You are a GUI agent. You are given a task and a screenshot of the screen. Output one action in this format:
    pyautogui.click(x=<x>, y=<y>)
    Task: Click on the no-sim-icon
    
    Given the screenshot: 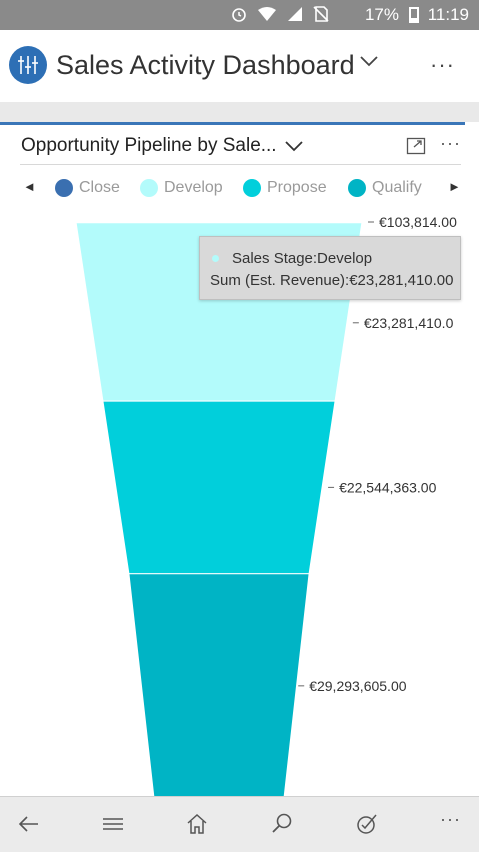 What is the action you would take?
    pyautogui.click(x=321, y=14)
    